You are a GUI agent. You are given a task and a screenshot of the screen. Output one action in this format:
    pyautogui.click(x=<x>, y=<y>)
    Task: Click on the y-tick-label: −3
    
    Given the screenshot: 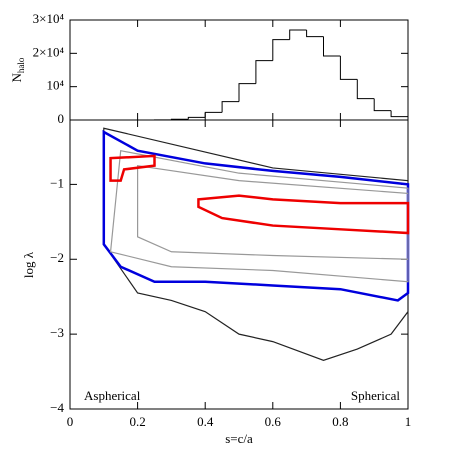 What is the action you would take?
    pyautogui.click(x=57, y=332)
    